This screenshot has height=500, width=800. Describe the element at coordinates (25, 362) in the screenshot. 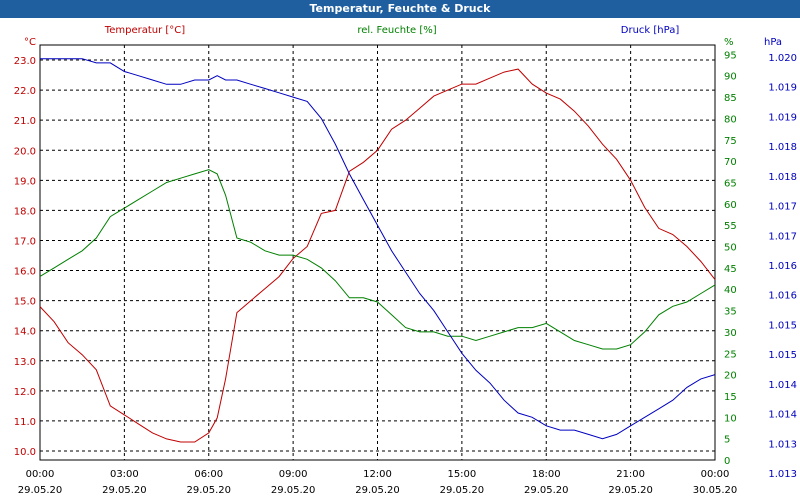

I see `temperature-tick-label: 13.0` at that location.